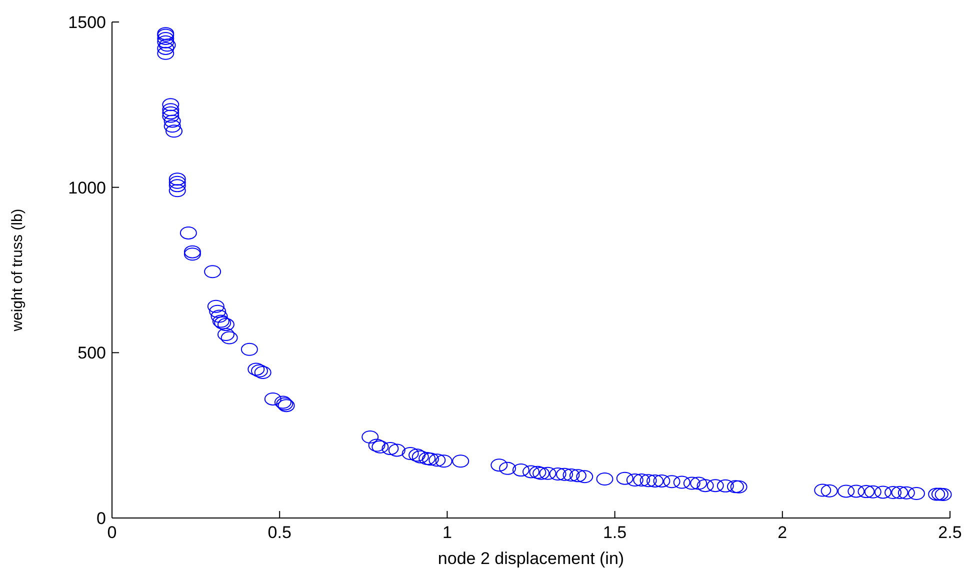  What do you see at coordinates (950, 532) in the screenshot?
I see `x-tick-label: 2.5` at bounding box center [950, 532].